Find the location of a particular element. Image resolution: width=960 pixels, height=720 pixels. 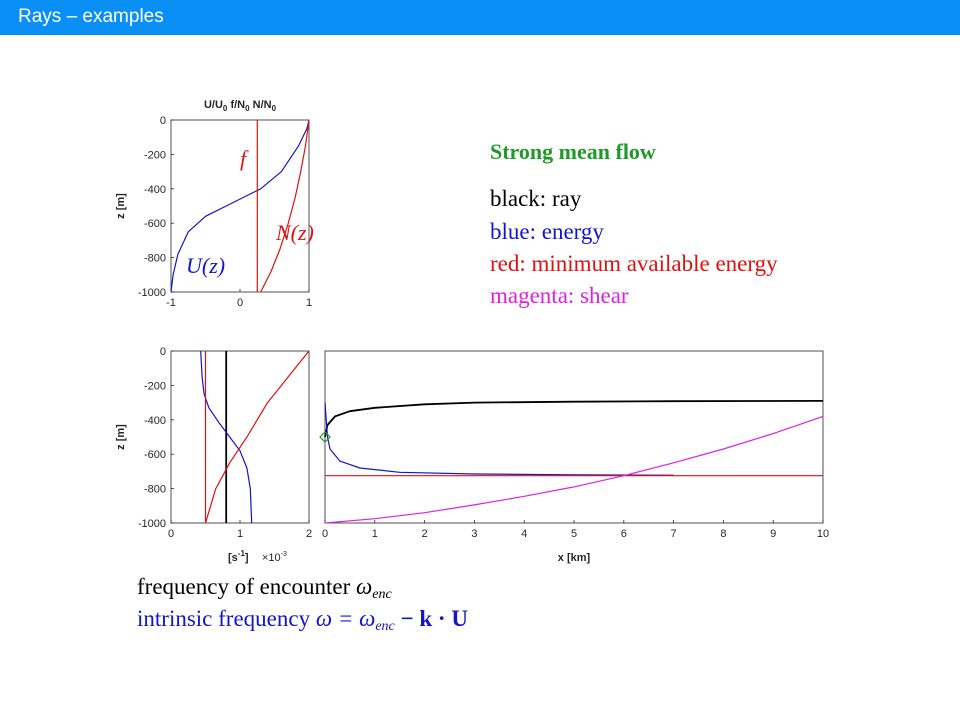

frequencies-exponent: ×10⁻³ is located at coordinates (274, 557).